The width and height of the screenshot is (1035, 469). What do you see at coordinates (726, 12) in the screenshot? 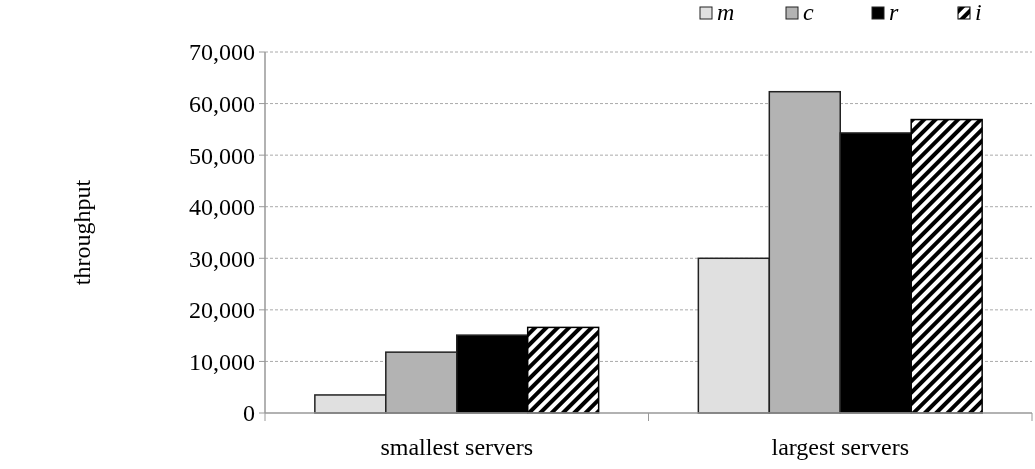
I see `legend-label: m` at bounding box center [726, 12].